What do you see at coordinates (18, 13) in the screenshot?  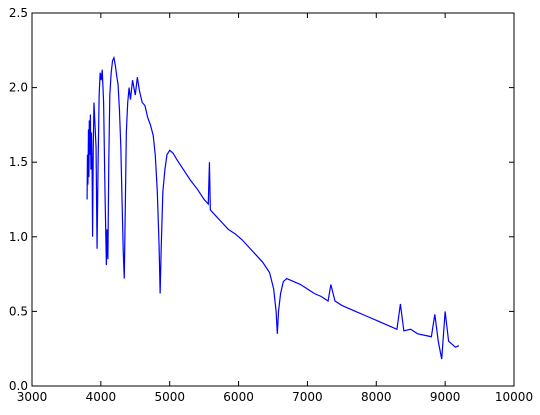 I see `y-tick-label: 2.5` at bounding box center [18, 13].